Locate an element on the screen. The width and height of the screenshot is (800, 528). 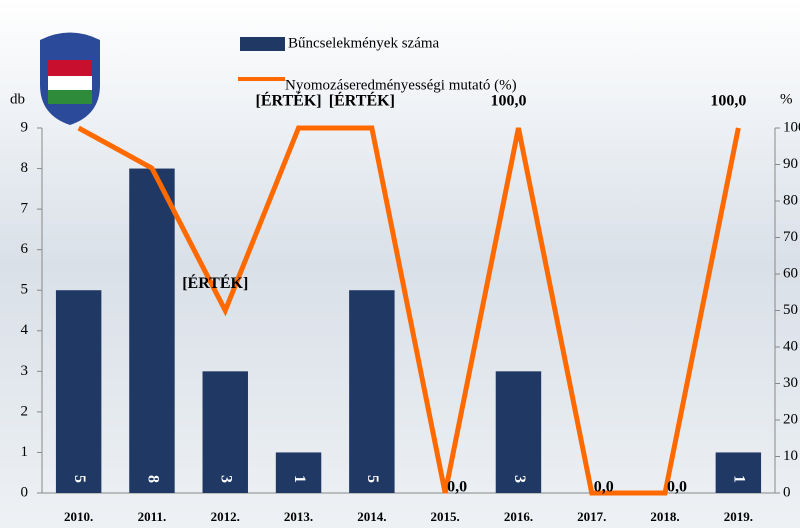
x-tick-label: 2014. is located at coordinates (371, 516).